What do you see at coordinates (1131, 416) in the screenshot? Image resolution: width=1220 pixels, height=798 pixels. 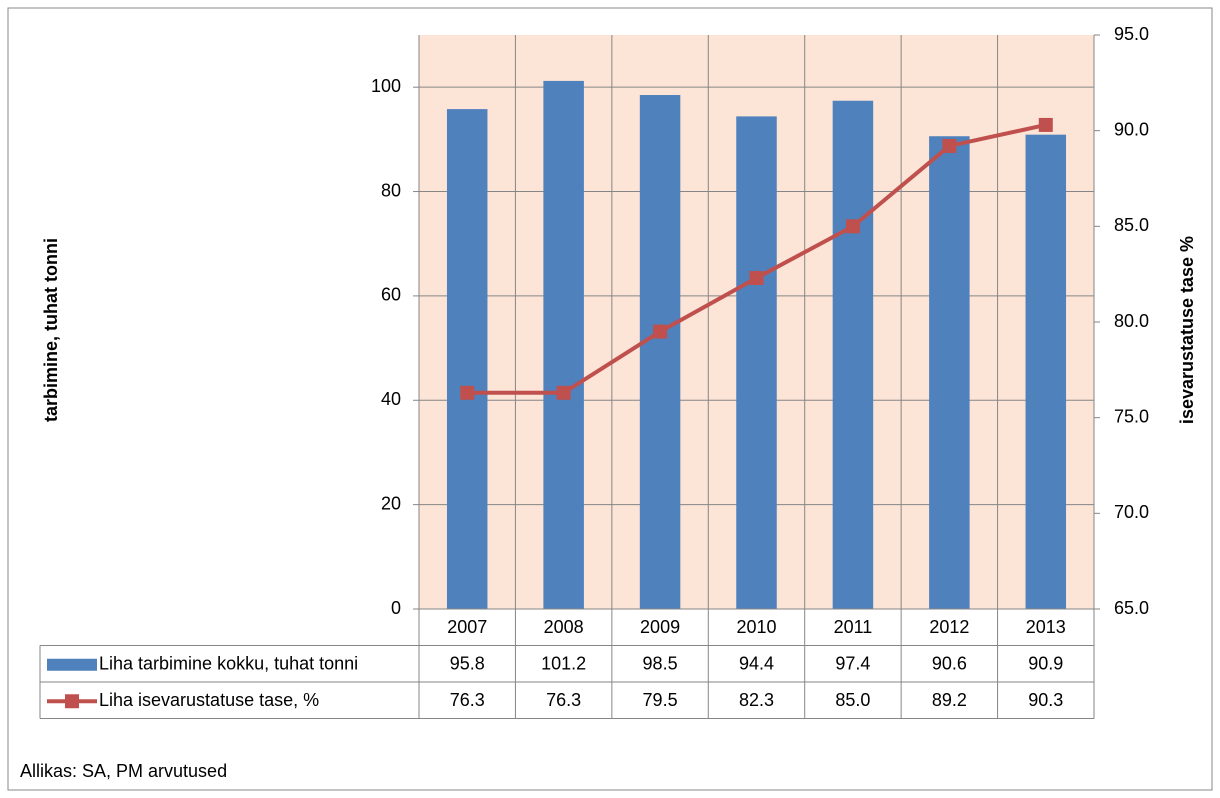 I see `y2-tick-label: 75.0` at bounding box center [1131, 416].